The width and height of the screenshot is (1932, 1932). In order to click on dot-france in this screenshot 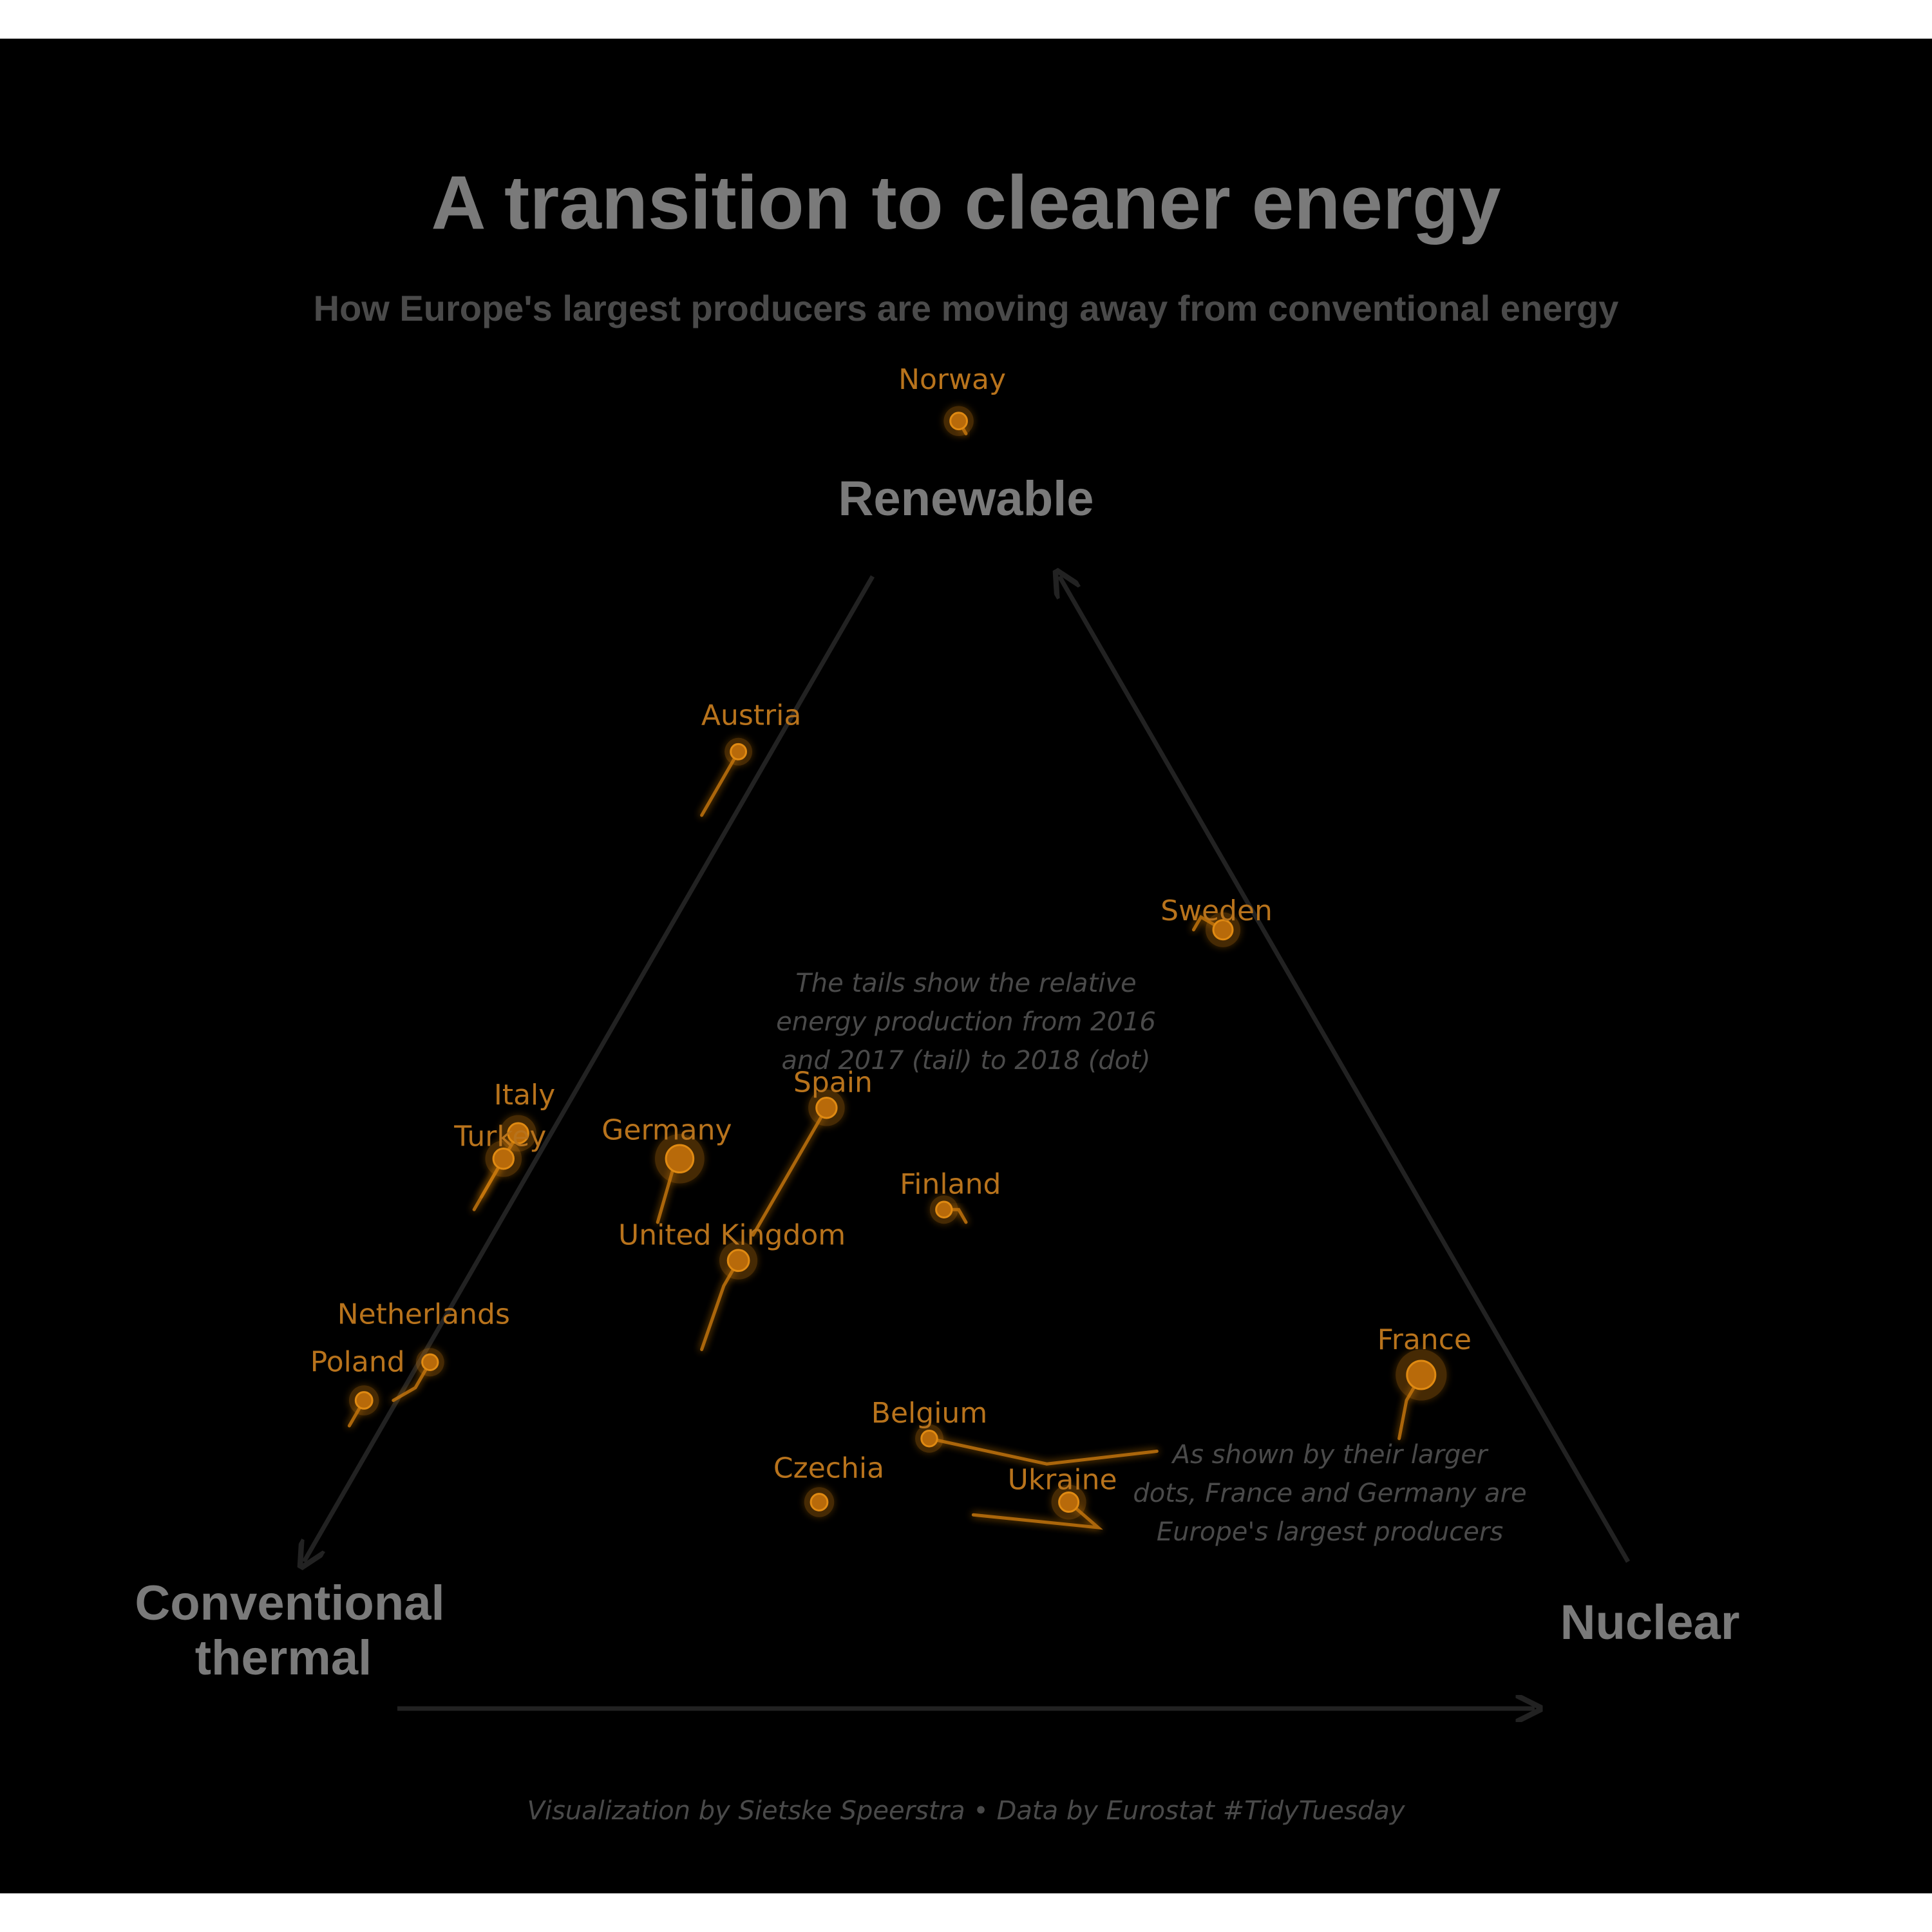, I will do `click(1421, 1374)`.